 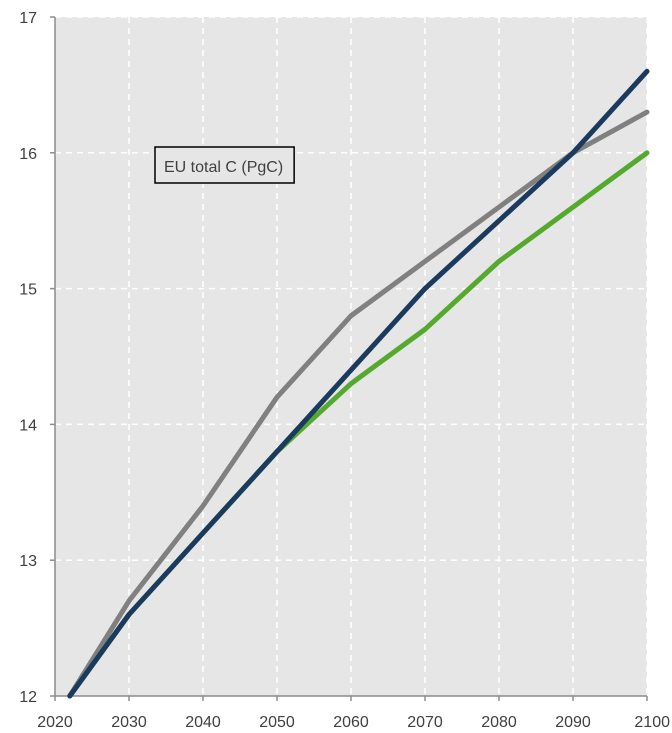 What do you see at coordinates (425, 722) in the screenshot?
I see `x-tick-label: 2070` at bounding box center [425, 722].